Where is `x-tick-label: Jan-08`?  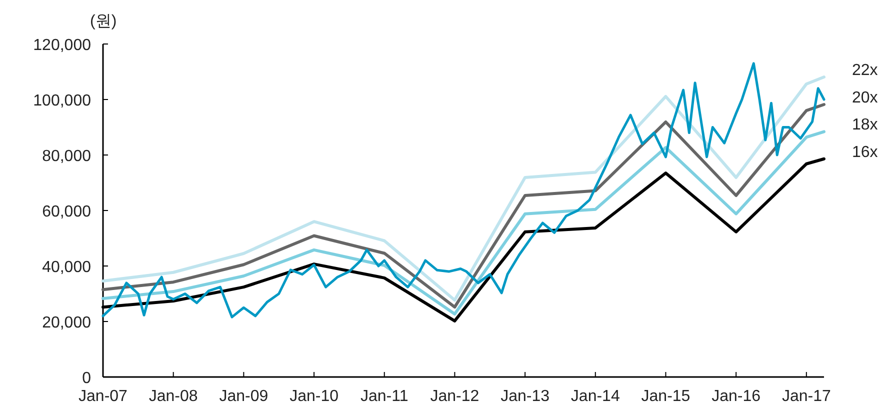
x-tick-label: Jan-08 is located at coordinates (173, 396).